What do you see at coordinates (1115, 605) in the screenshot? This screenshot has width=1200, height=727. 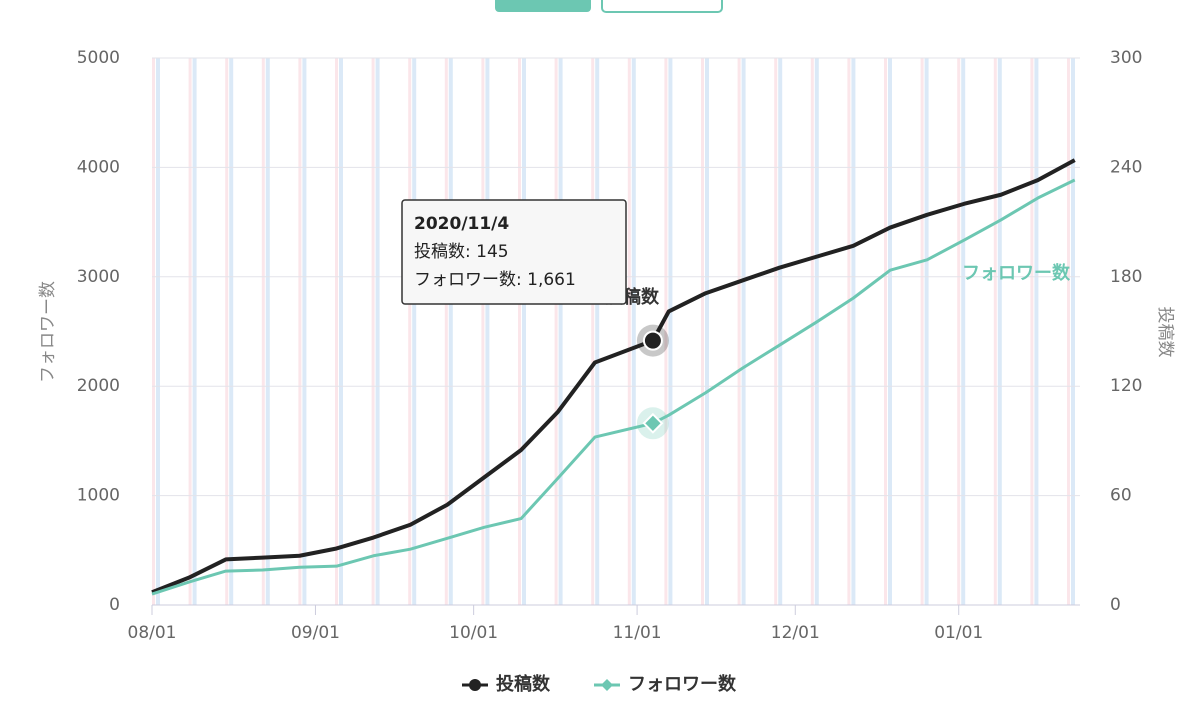 I see `y2-tick-label: 0` at bounding box center [1115, 605].